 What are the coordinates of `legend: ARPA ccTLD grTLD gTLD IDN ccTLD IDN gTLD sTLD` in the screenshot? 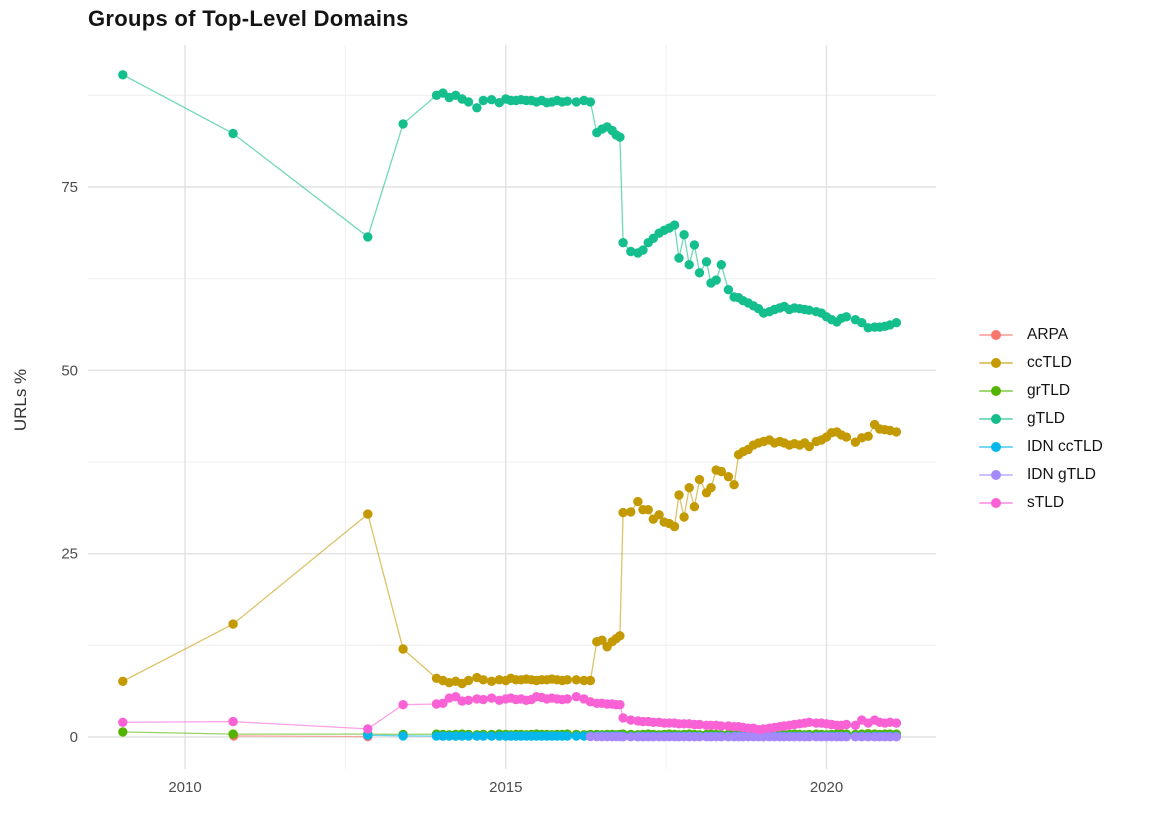 It's located at (1041, 419).